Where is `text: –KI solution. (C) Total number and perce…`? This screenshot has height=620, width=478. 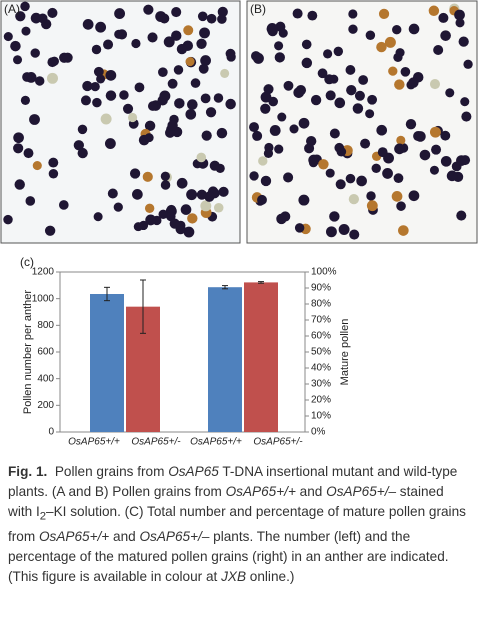 text: –KI solution. (C) Total number and perce… is located at coordinates (237, 524).